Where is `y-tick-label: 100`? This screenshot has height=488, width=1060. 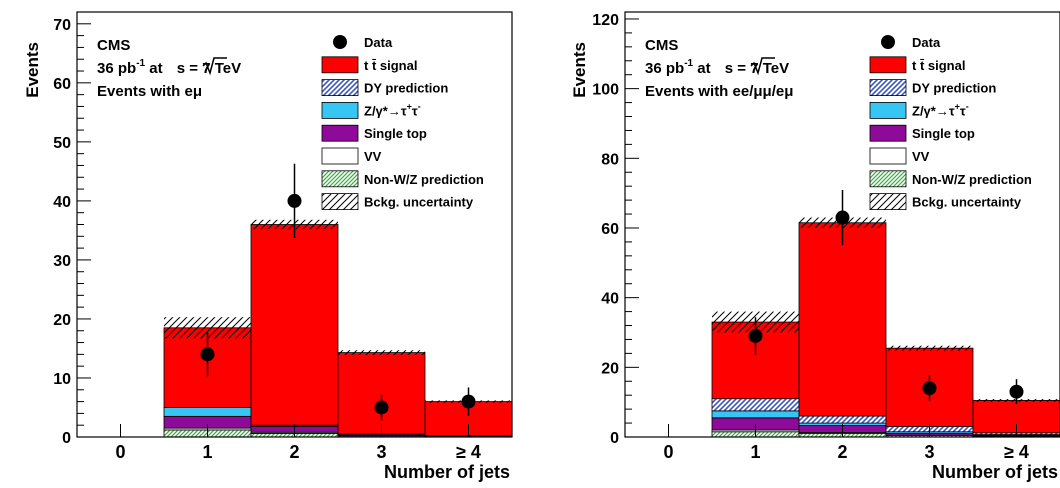 y-tick-label: 100 is located at coordinates (605, 90).